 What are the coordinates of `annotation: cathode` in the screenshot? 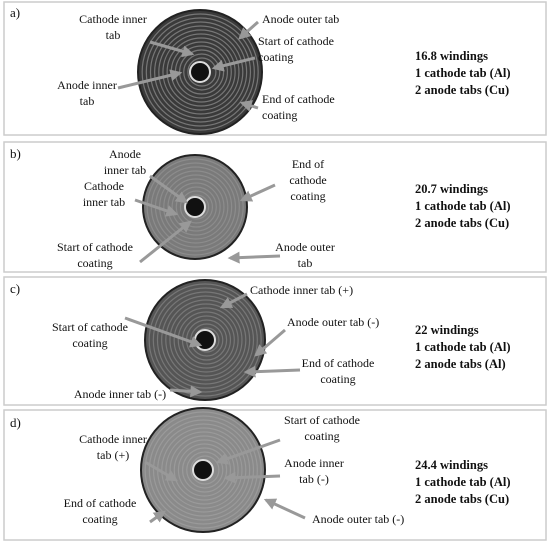 It's located at (307, 180).